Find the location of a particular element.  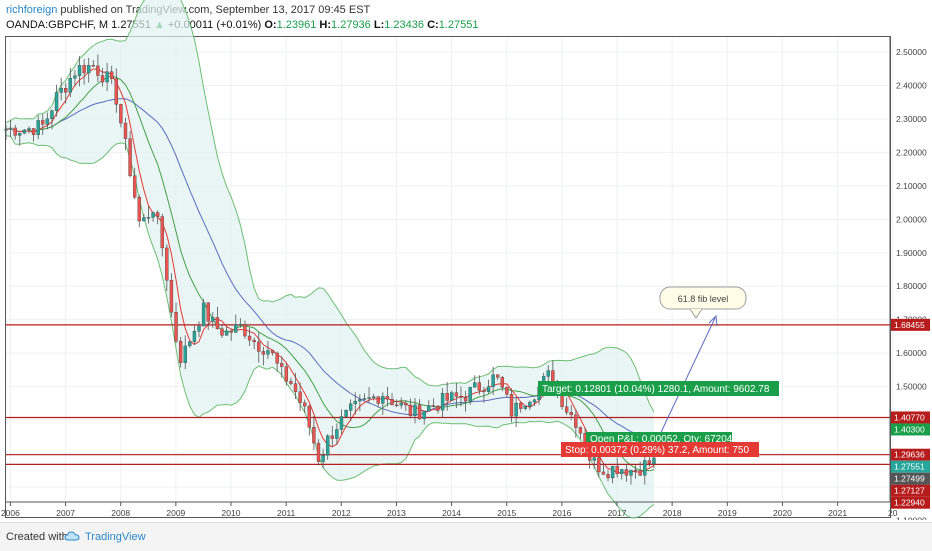

symbol-label: OANDA:GBPCHF, M is located at coordinates (57, 25).